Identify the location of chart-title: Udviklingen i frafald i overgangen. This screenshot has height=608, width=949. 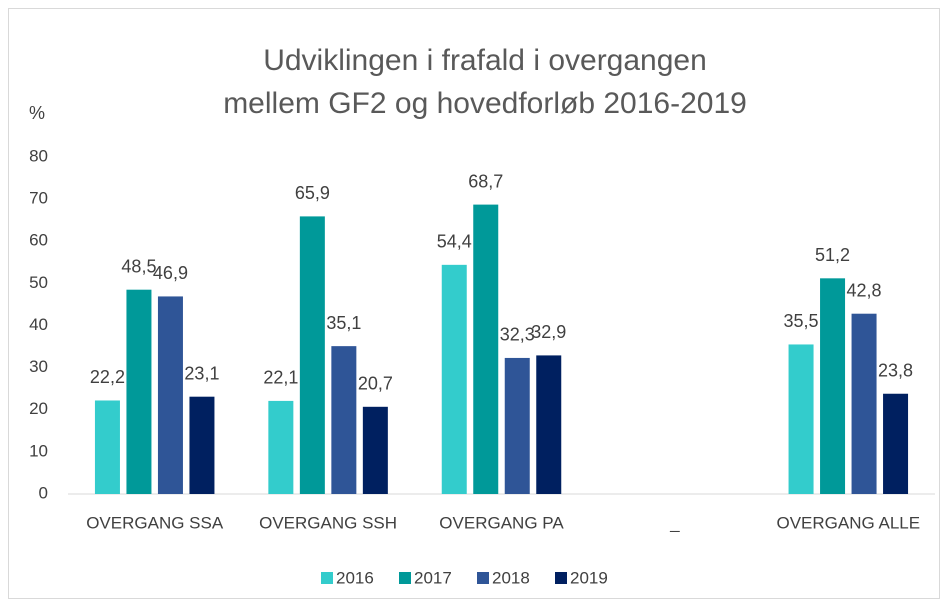
(485, 60).